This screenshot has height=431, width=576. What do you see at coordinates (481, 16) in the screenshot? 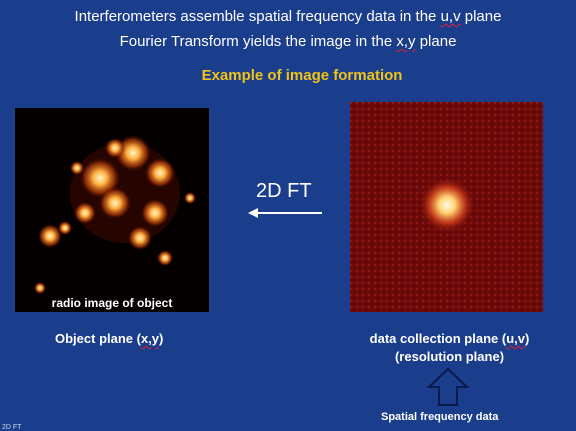
I see `header-line-1-suffix: plane` at bounding box center [481, 16].